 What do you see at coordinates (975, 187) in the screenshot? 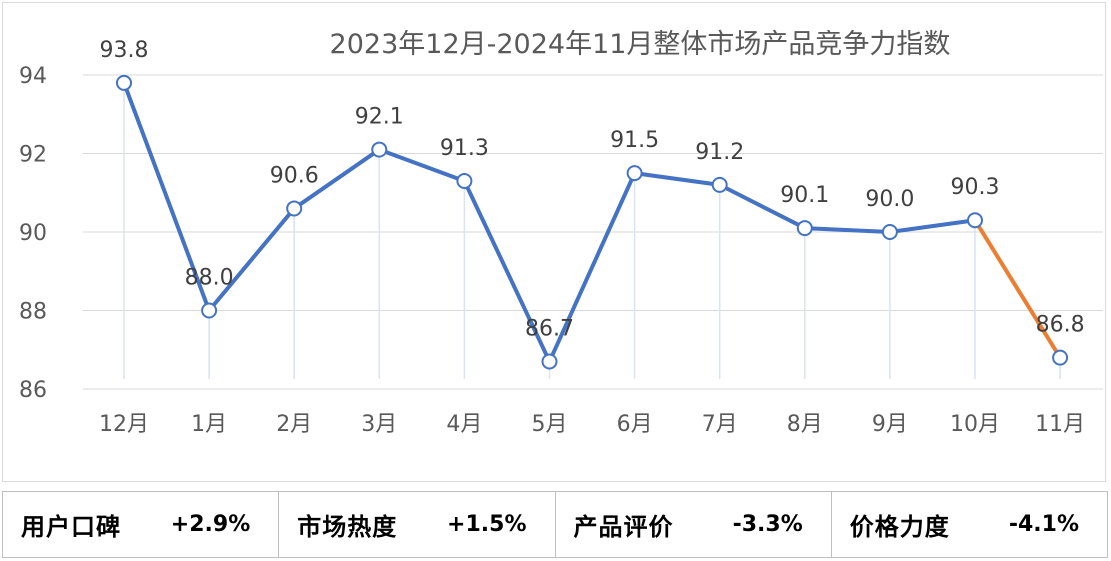
I see `data-label: 90.3` at bounding box center [975, 187].